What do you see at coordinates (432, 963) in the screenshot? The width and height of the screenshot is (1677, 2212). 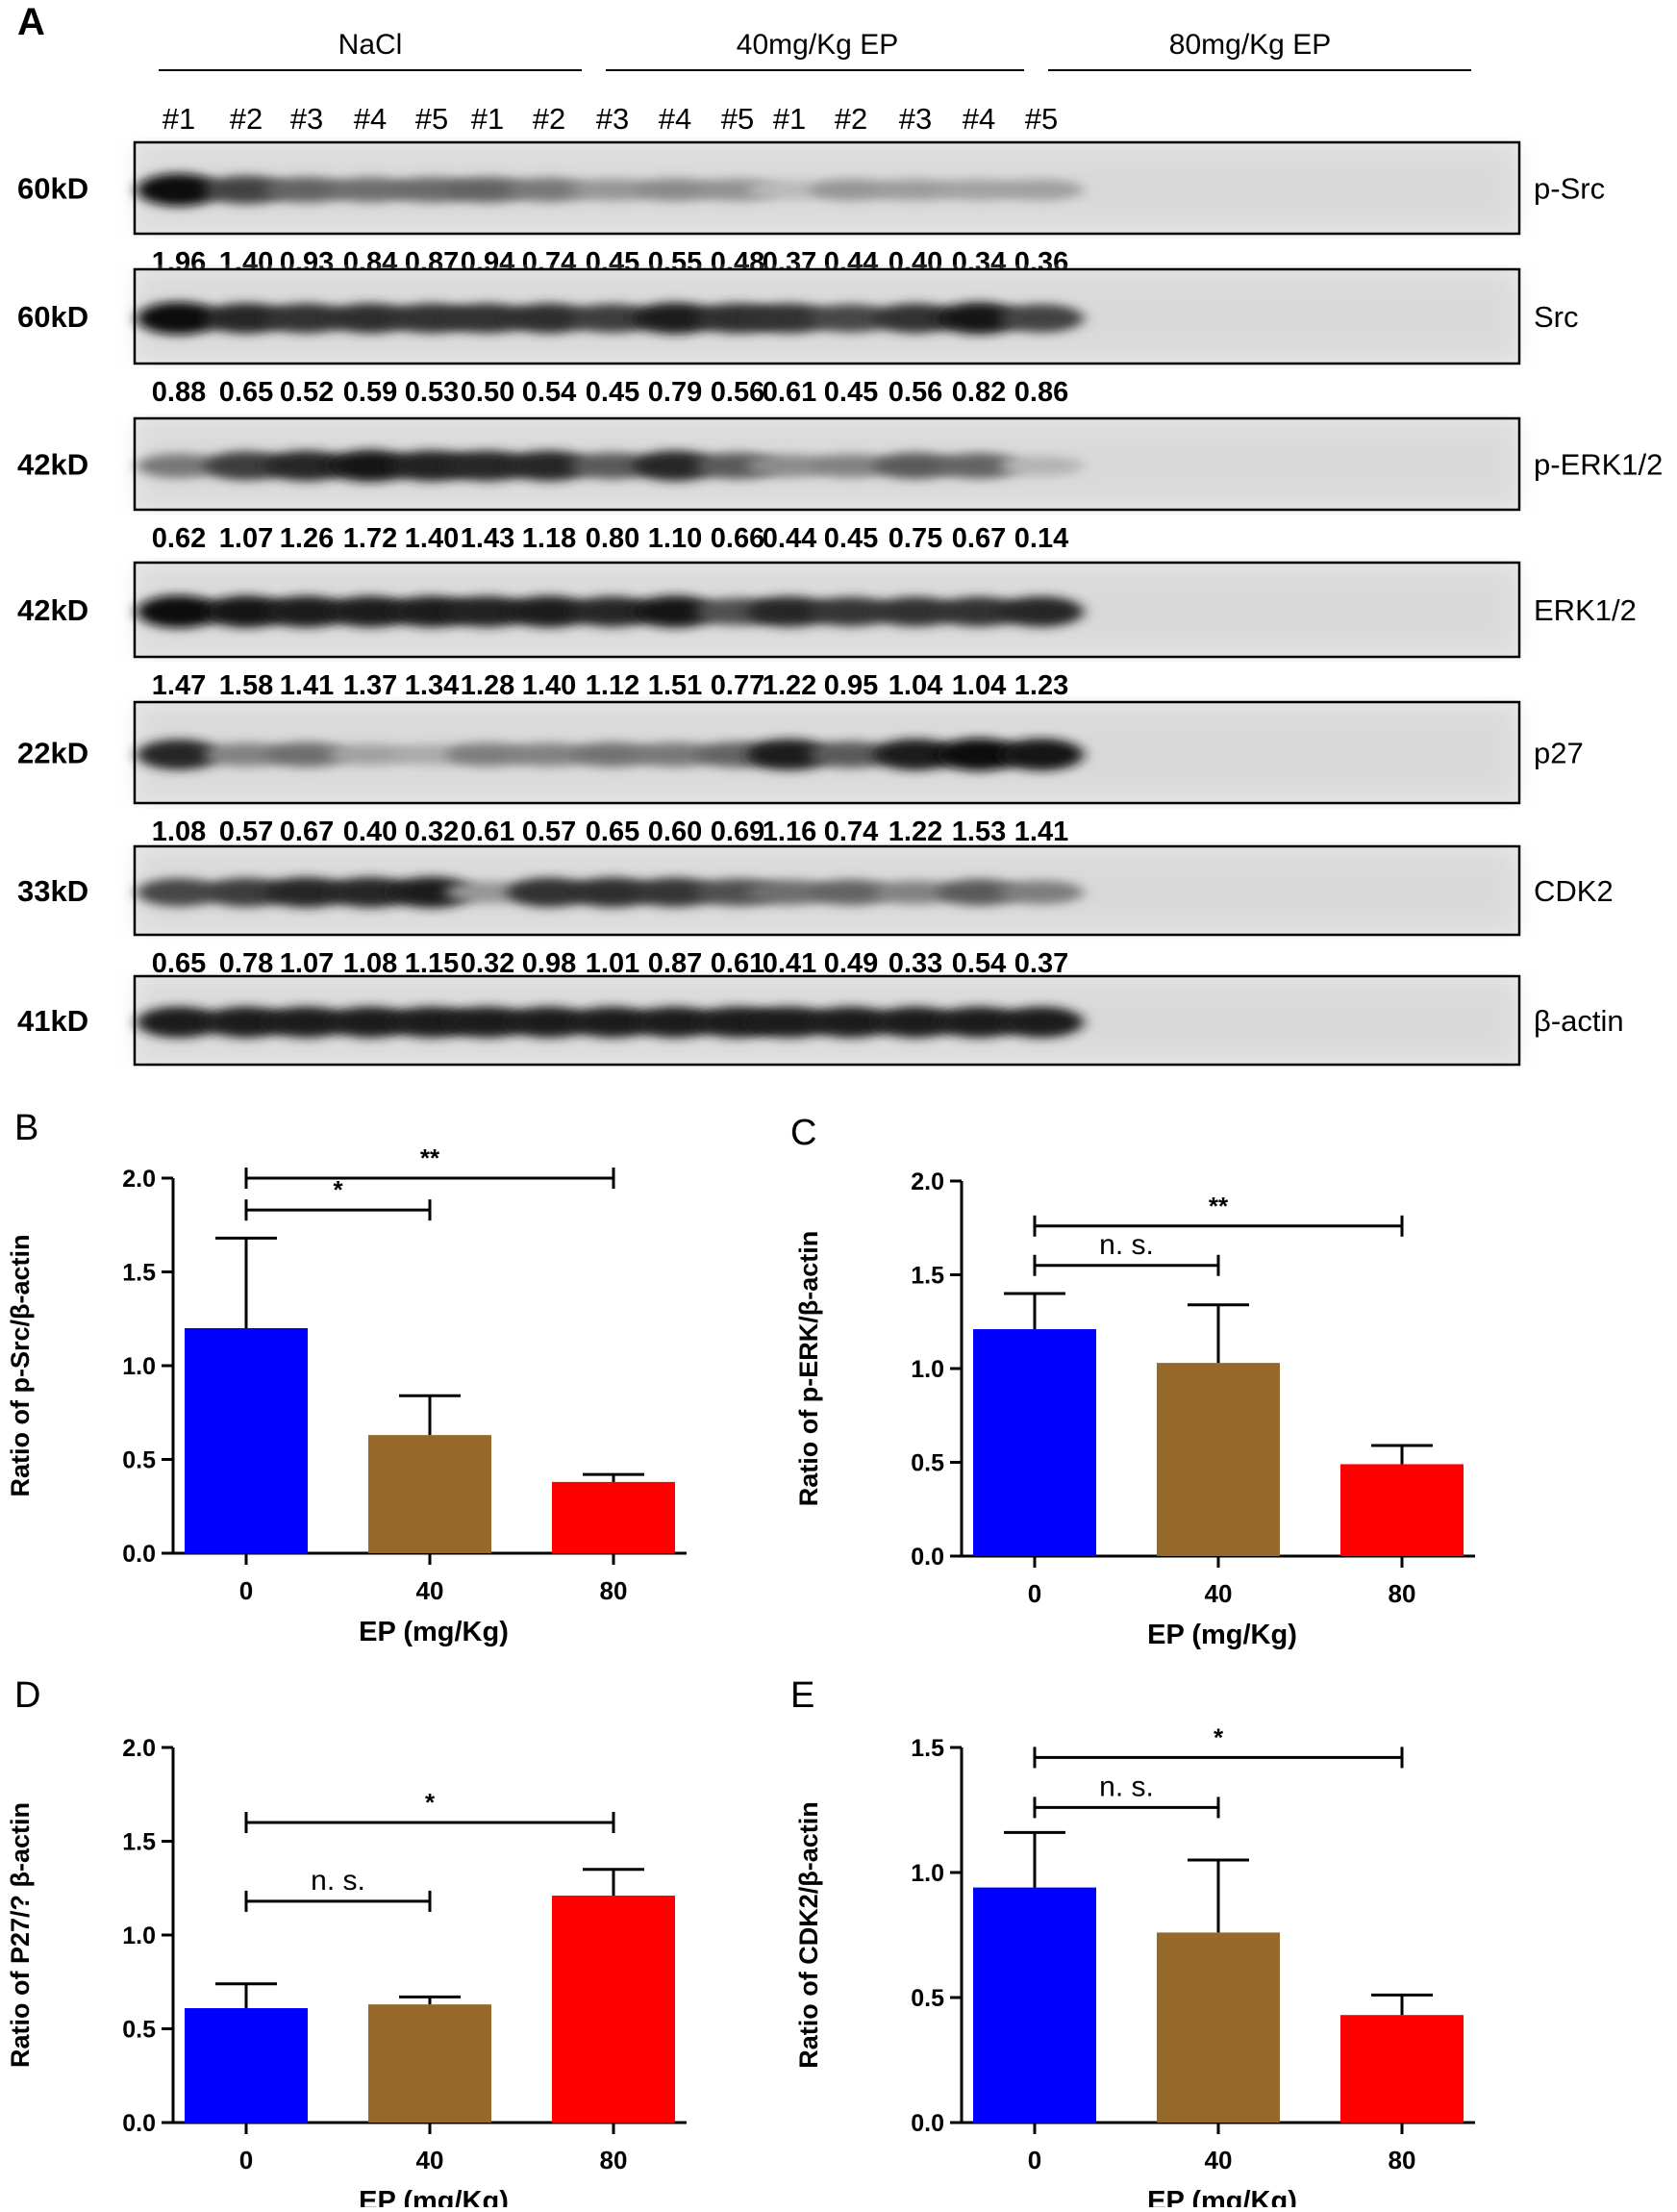 I see `blot-quant-value: 1.15` at bounding box center [432, 963].